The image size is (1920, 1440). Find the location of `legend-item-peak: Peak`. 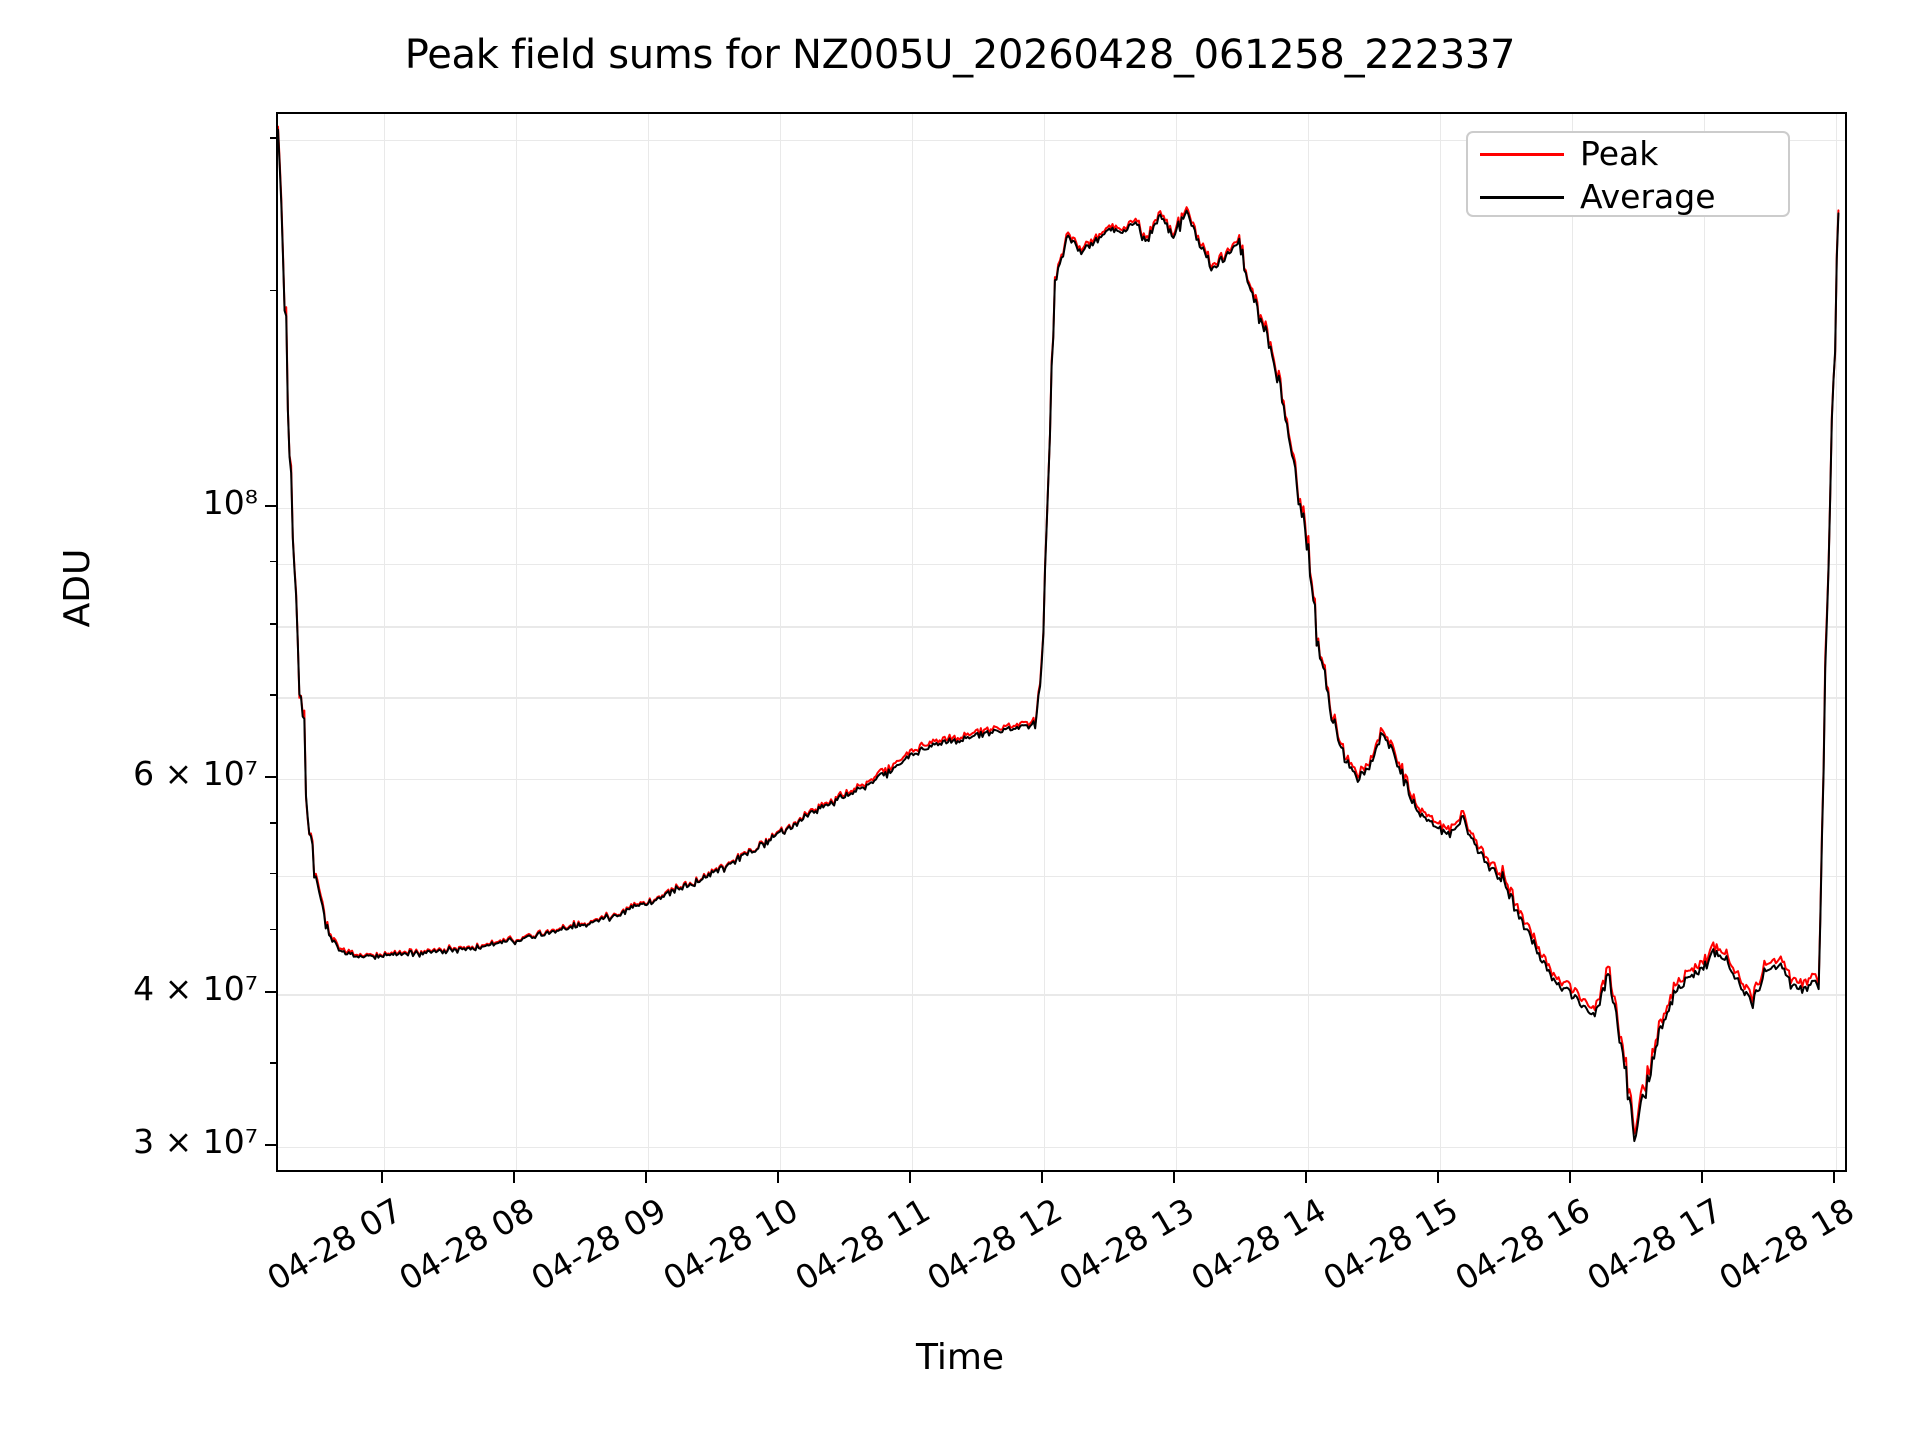

legend-item-peak: Peak is located at coordinates (1628, 154).